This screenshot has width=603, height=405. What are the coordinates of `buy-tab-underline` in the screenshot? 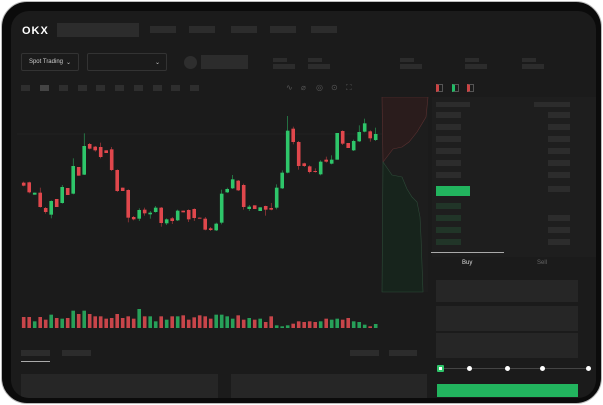 It's located at (467, 252).